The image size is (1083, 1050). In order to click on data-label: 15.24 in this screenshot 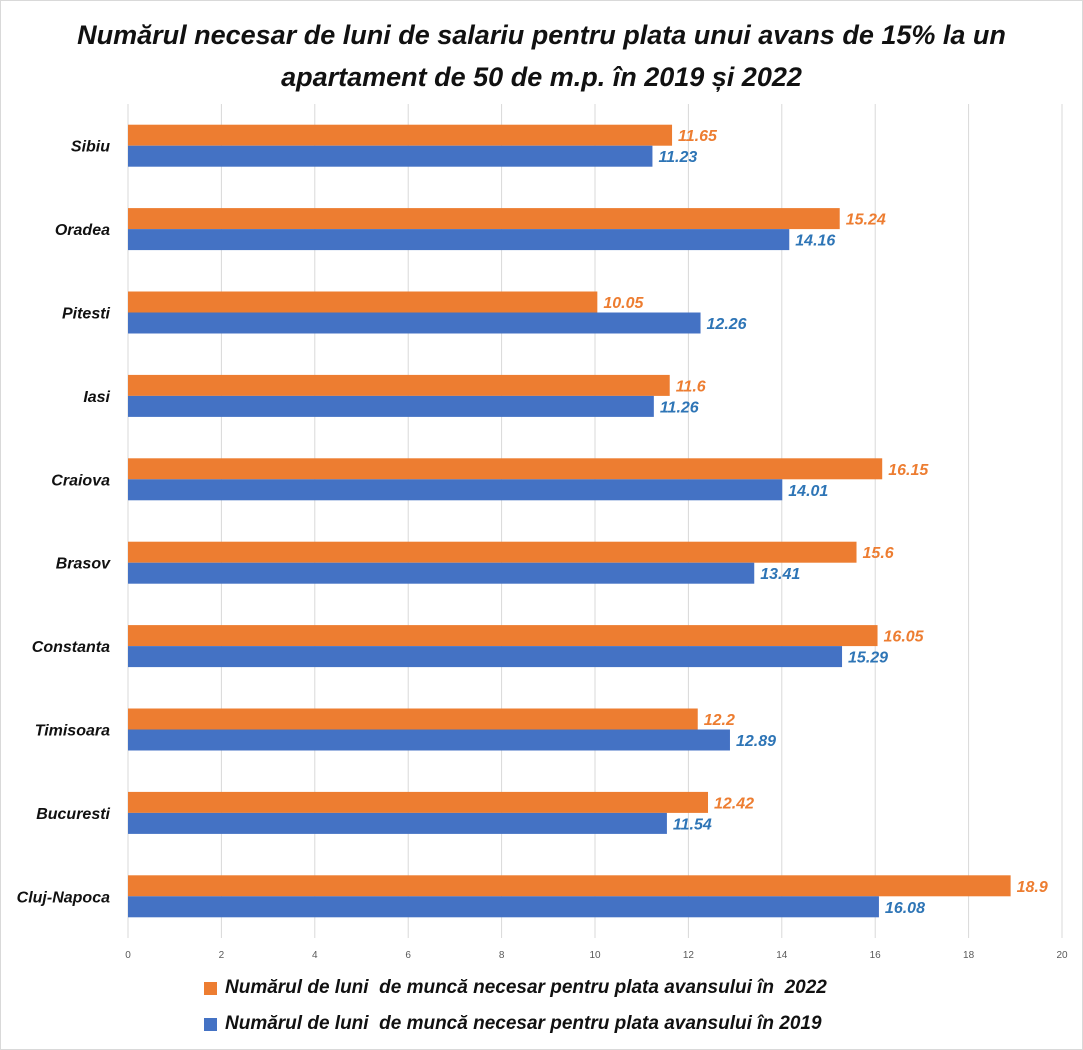, I will do `click(866, 220)`.